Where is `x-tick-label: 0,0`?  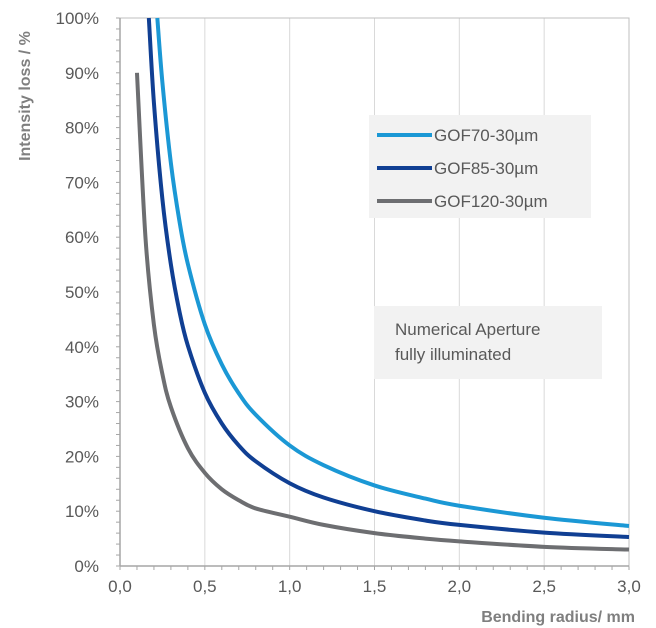 x-tick-label: 0,0 is located at coordinates (120, 586).